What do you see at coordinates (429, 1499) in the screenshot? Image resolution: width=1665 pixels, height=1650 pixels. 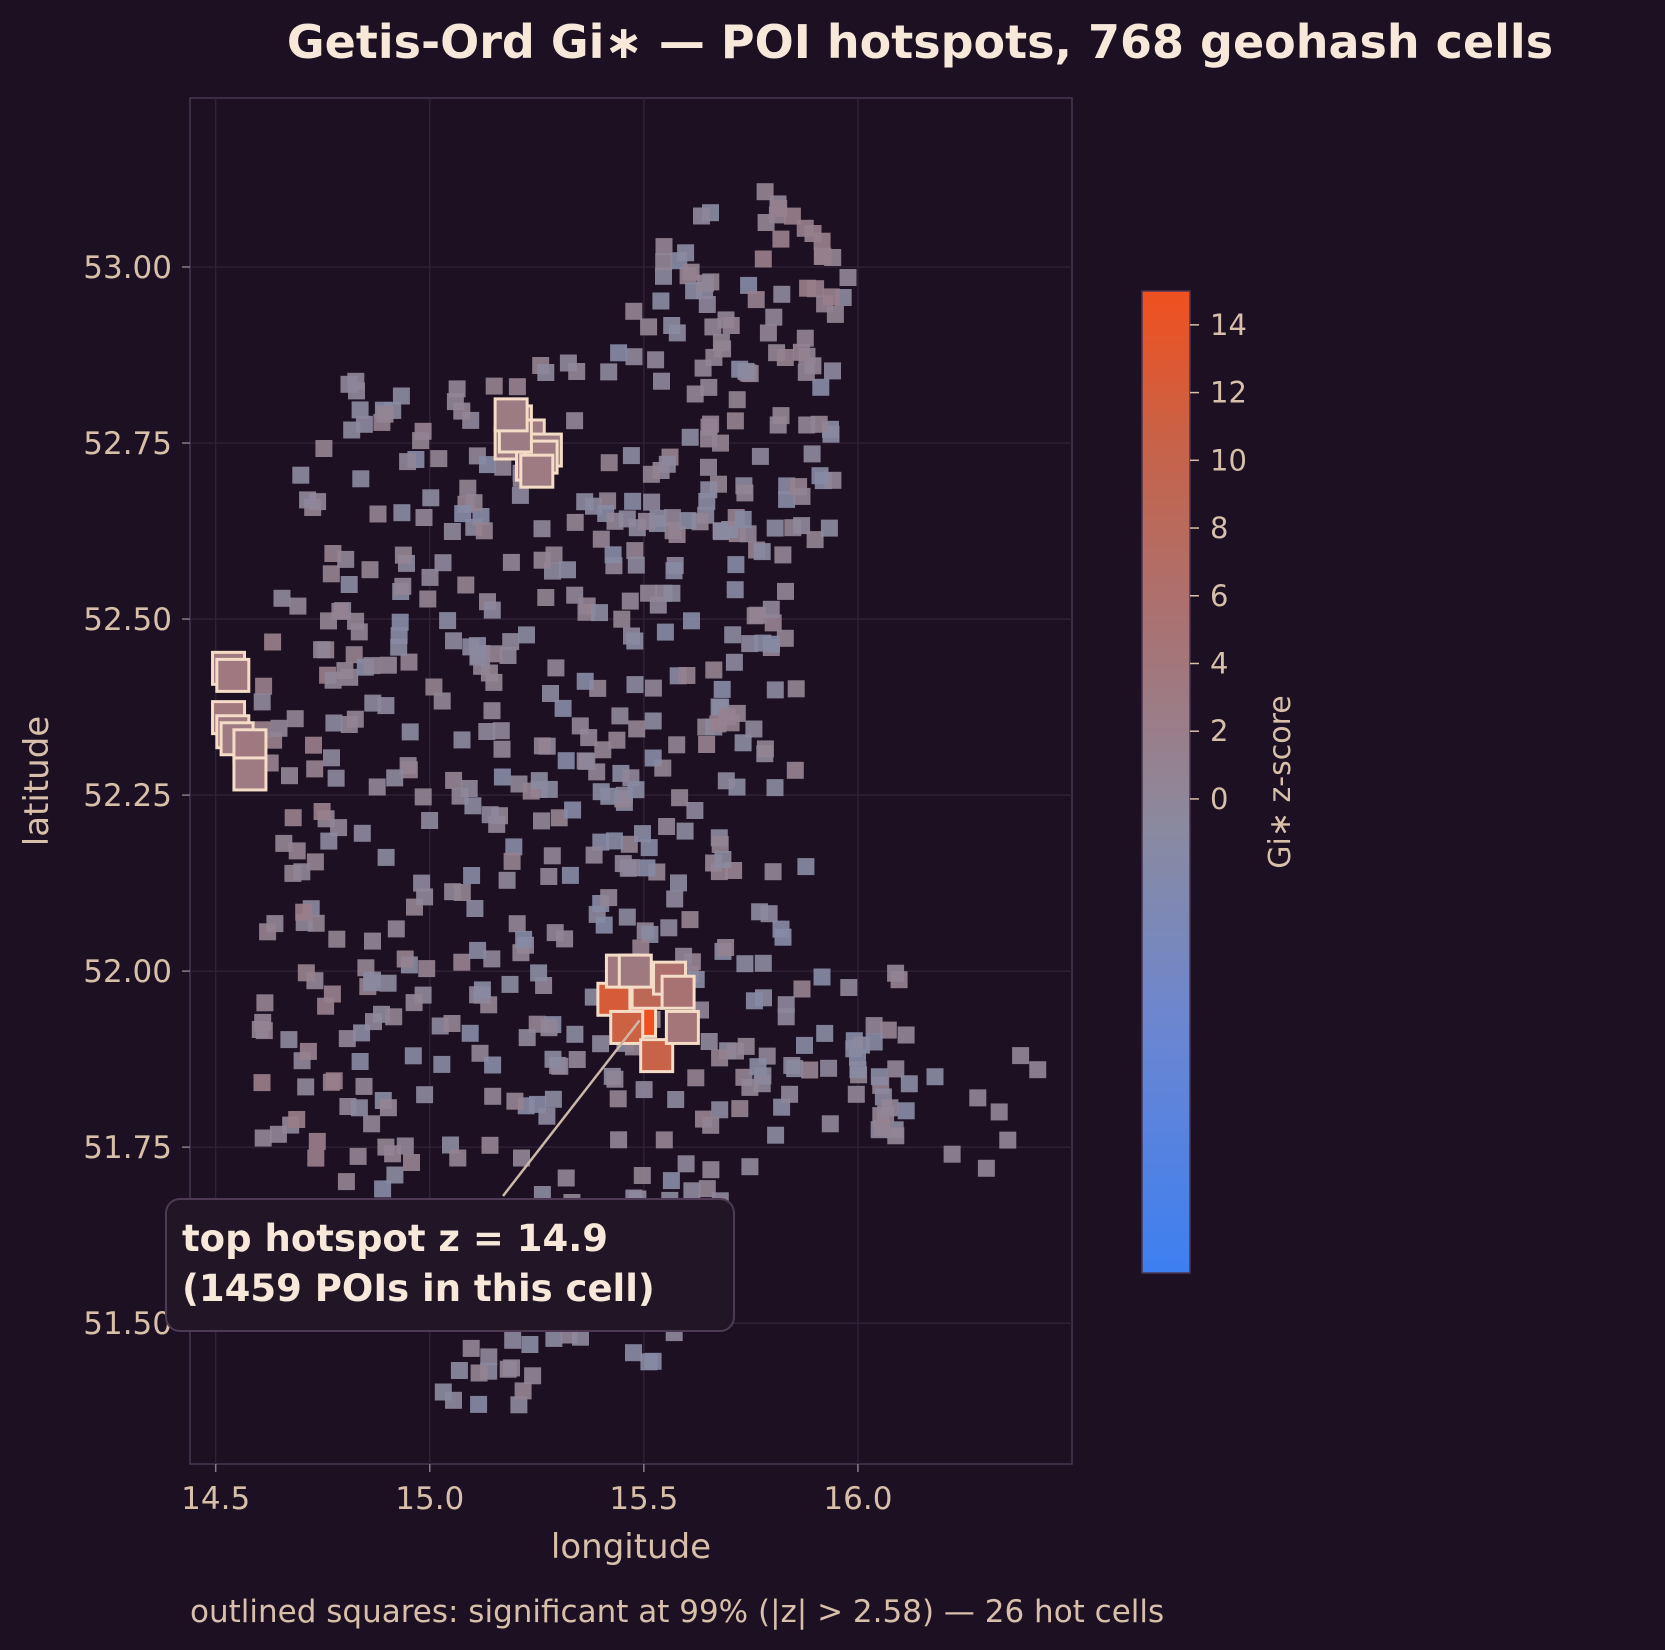 I see `x-tick-label: 15.0` at bounding box center [429, 1499].